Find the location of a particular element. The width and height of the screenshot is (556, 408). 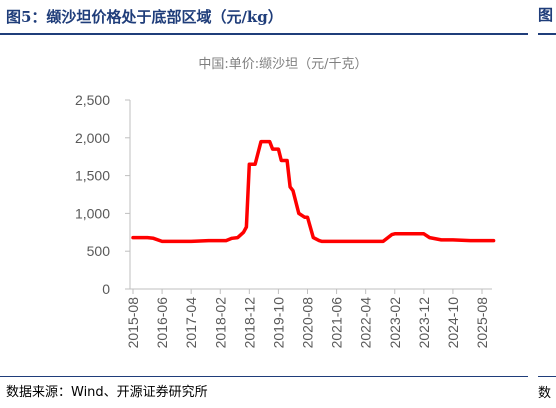

x-tick-label: 2025-08 is located at coordinates (482, 323).